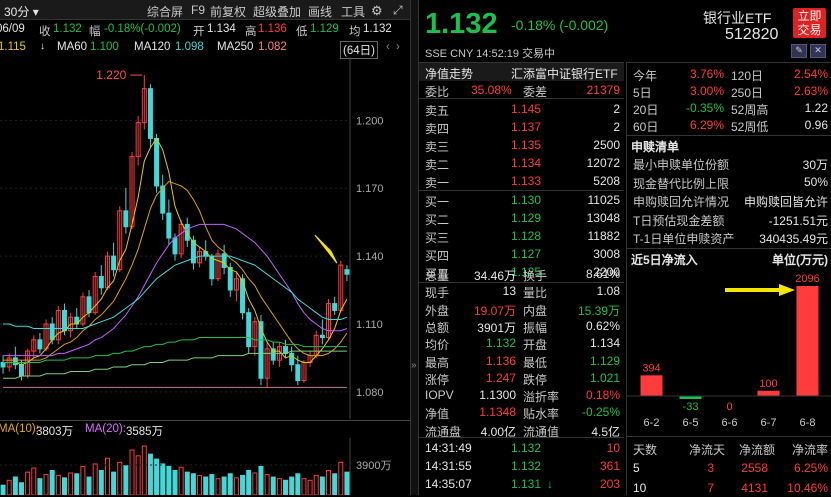  Describe the element at coordinates (359, 50) in the screenshot. I see `range-selector: (64日)` at that location.